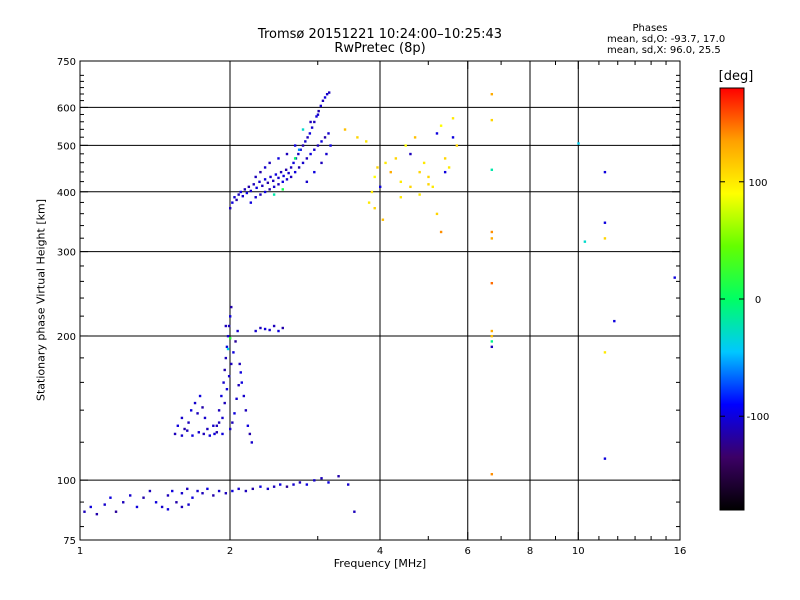  I want to click on x-tick-label: 16, so click(680, 551).